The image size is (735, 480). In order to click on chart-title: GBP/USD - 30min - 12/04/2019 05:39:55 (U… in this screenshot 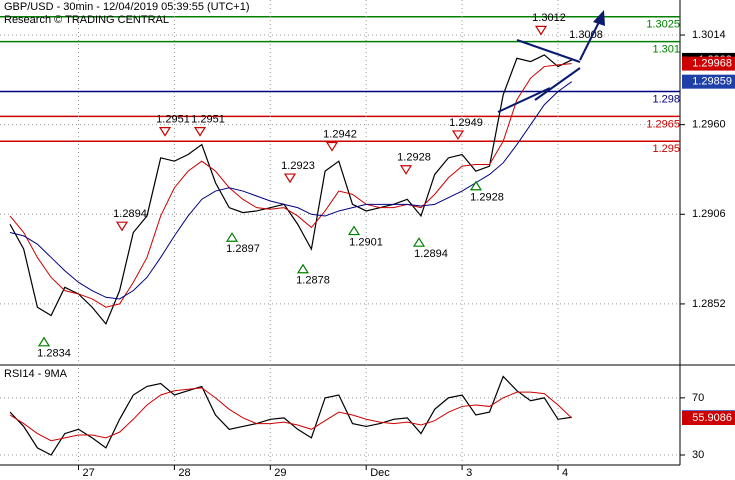, I will do `click(126, 7)`.